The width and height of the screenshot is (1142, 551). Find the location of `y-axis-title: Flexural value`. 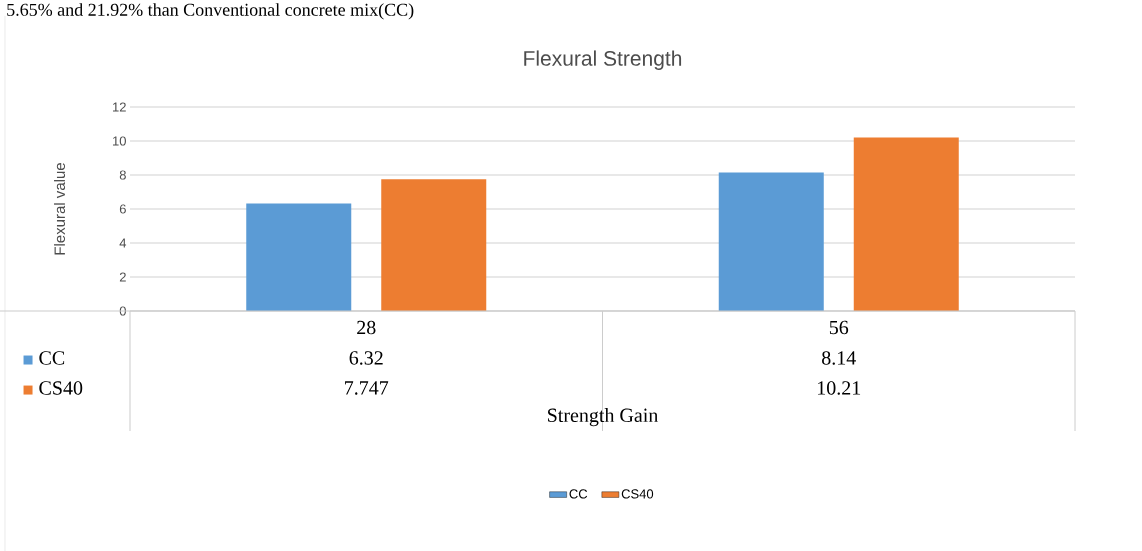

y-axis-title: Flexural value is located at coordinates (60, 209).